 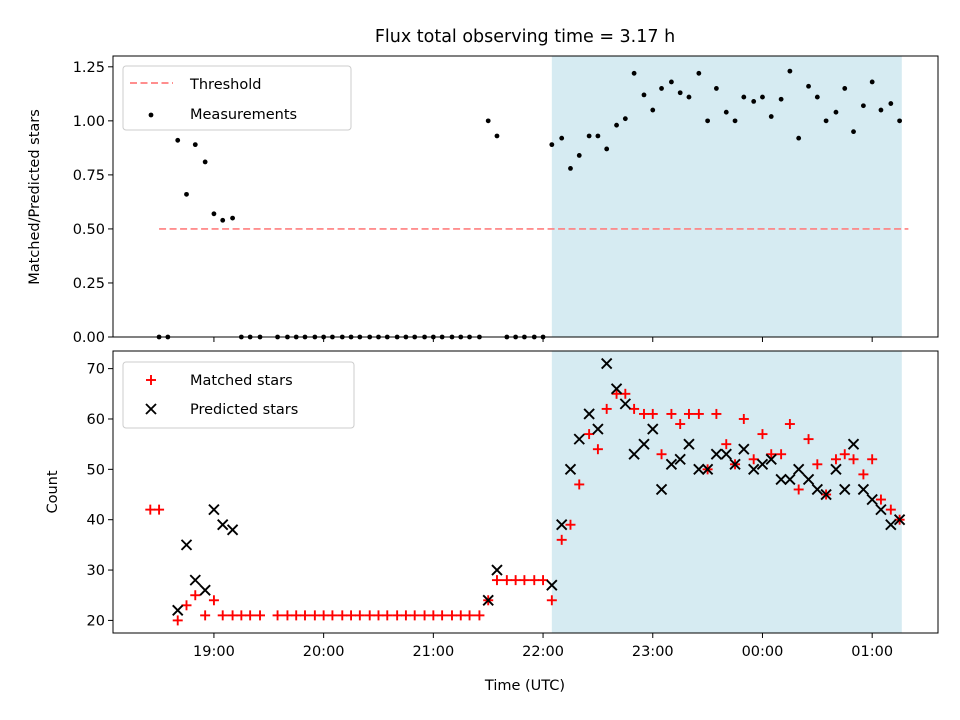 What do you see at coordinates (89, 338) in the screenshot?
I see `y-tick-label: 0.00` at bounding box center [89, 338].